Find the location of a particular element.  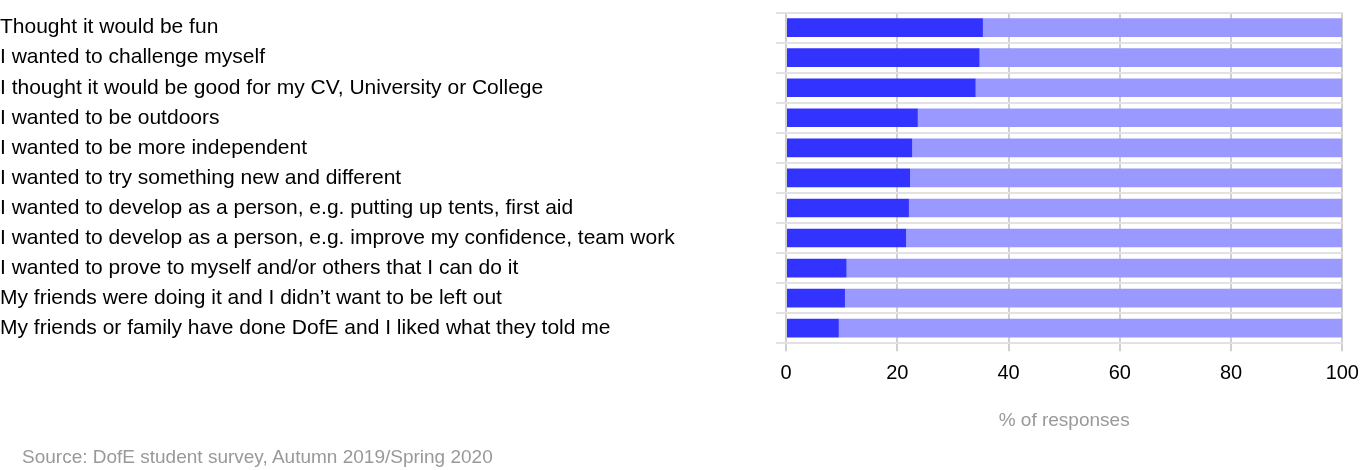

x-tick-label: 20 is located at coordinates (897, 371).